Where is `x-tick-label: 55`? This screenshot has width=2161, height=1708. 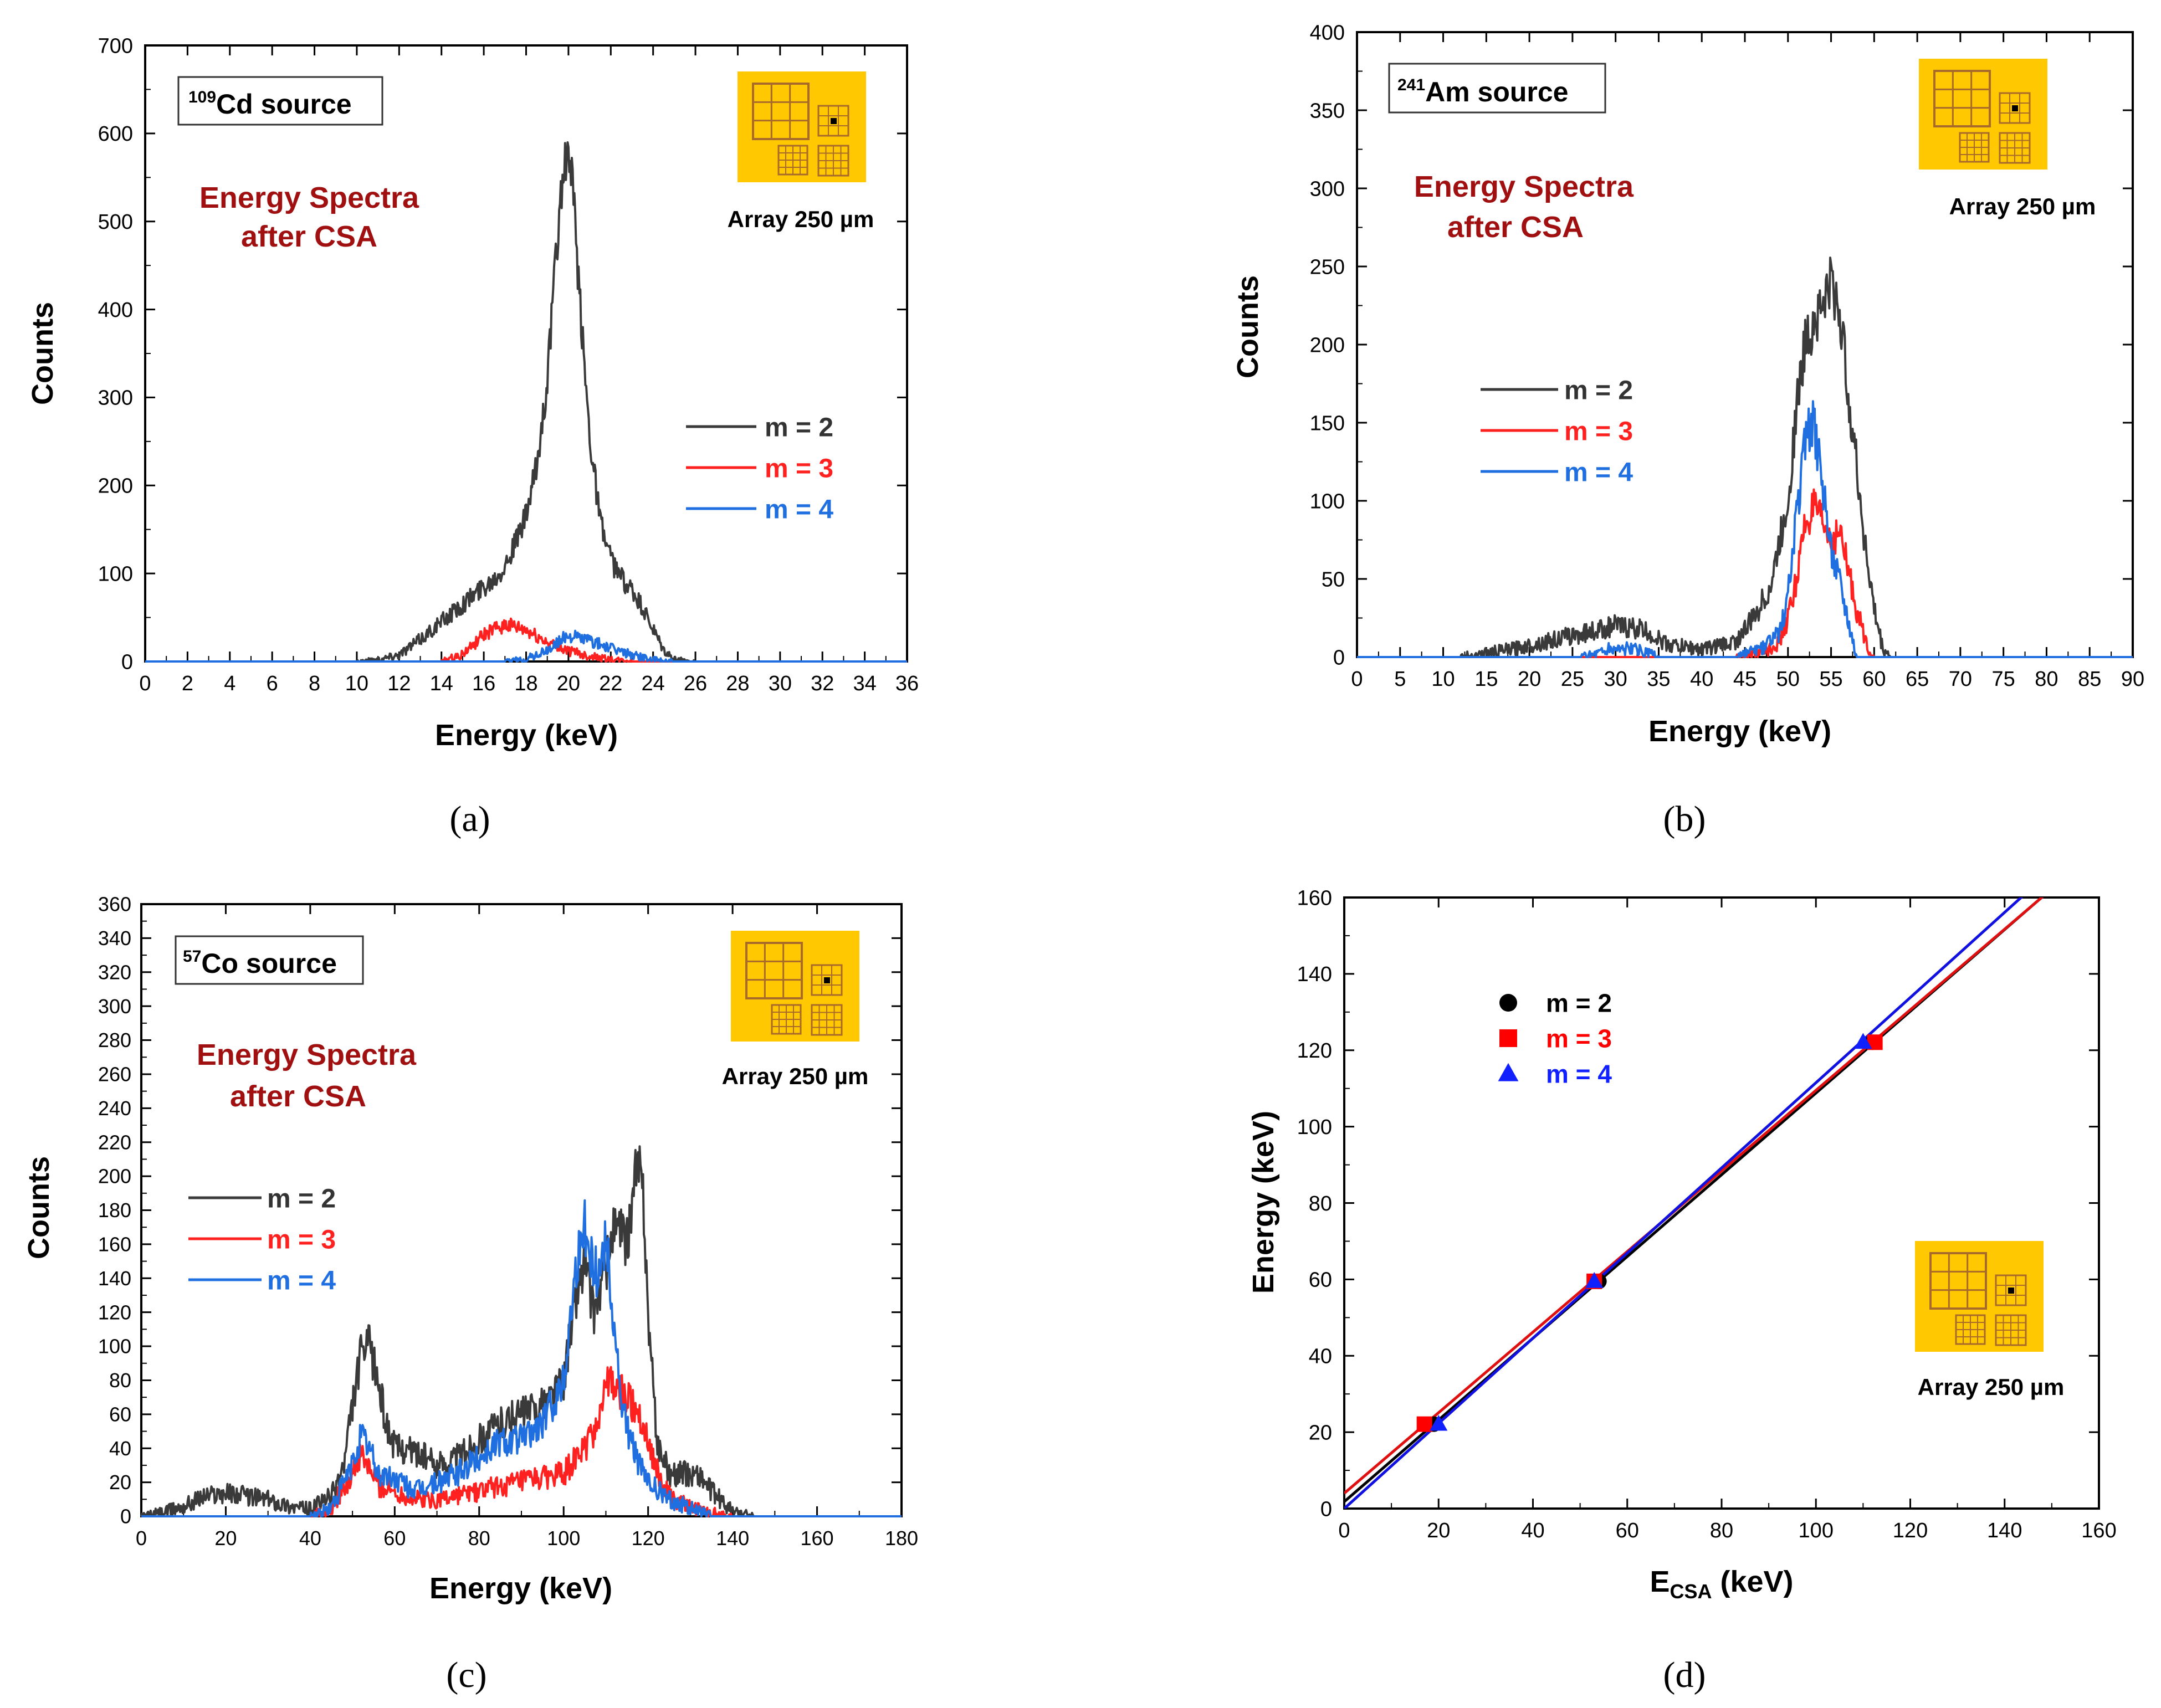
x-tick-label: 55 is located at coordinates (1830, 679).